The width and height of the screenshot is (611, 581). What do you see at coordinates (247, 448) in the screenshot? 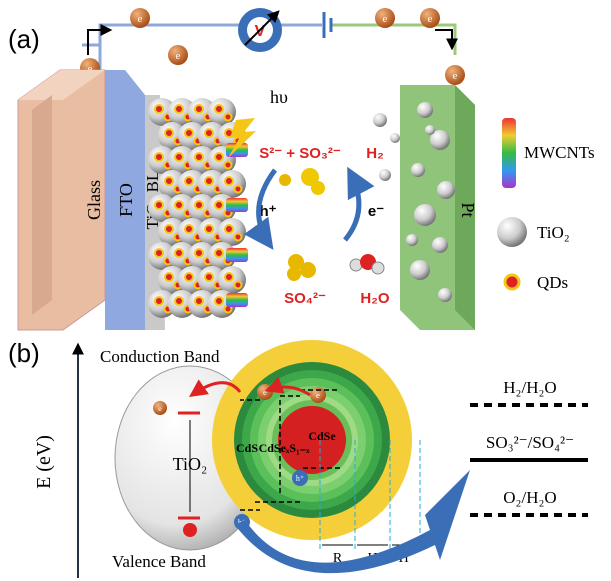
I see `shell-label: CdS` at bounding box center [247, 448].